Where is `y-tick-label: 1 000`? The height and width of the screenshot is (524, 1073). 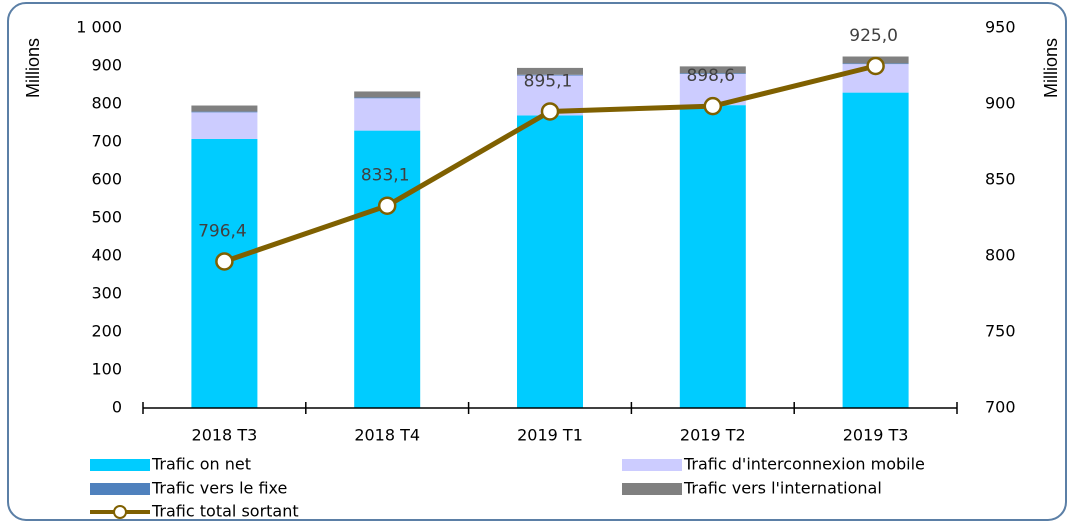 y-tick-label: 1 000 is located at coordinates (99, 27).